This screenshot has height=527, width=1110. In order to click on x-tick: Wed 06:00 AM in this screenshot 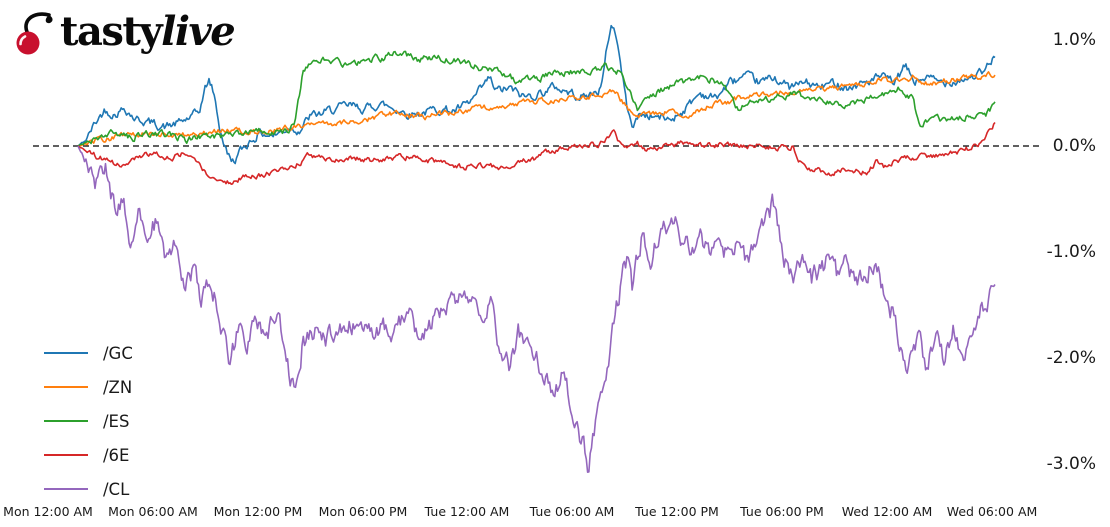, I will do `click(992, 511)`.